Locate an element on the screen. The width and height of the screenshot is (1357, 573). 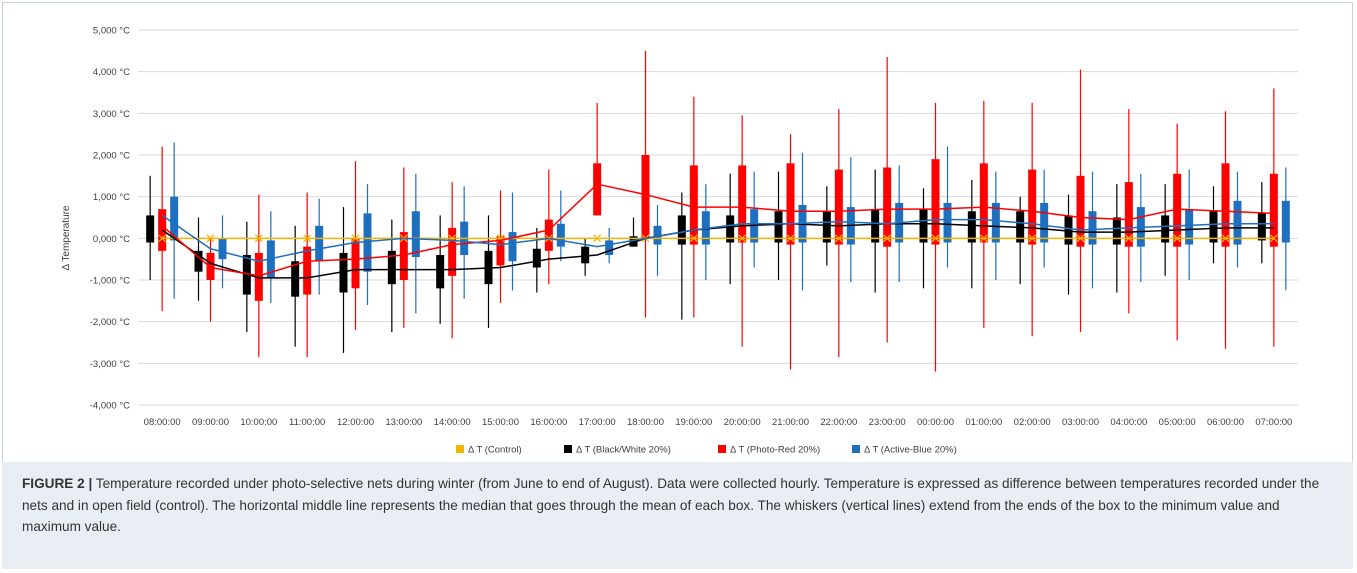
y-tick-label: 1,000 °C is located at coordinates (111, 197).